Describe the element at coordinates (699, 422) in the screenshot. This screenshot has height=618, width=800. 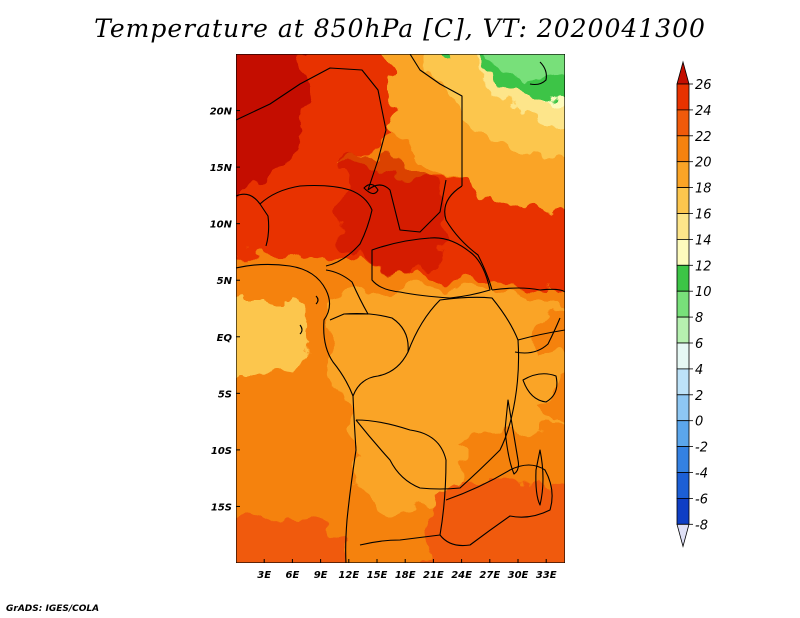
I see `colorbar-label: 0` at that location.